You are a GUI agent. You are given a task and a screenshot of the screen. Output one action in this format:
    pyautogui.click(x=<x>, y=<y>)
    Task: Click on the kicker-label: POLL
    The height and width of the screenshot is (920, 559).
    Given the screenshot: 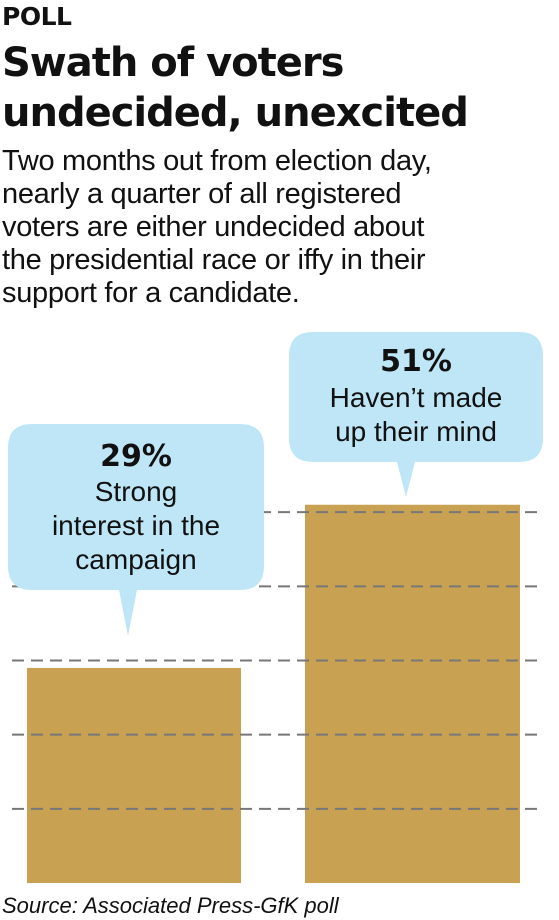 What is the action you would take?
    pyautogui.click(x=37, y=16)
    